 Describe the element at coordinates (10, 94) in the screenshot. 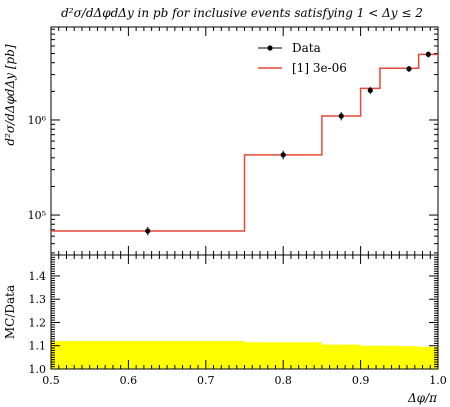

I see `y-axis-label: d²σ/dΔφdΔy [pb]` at that location.